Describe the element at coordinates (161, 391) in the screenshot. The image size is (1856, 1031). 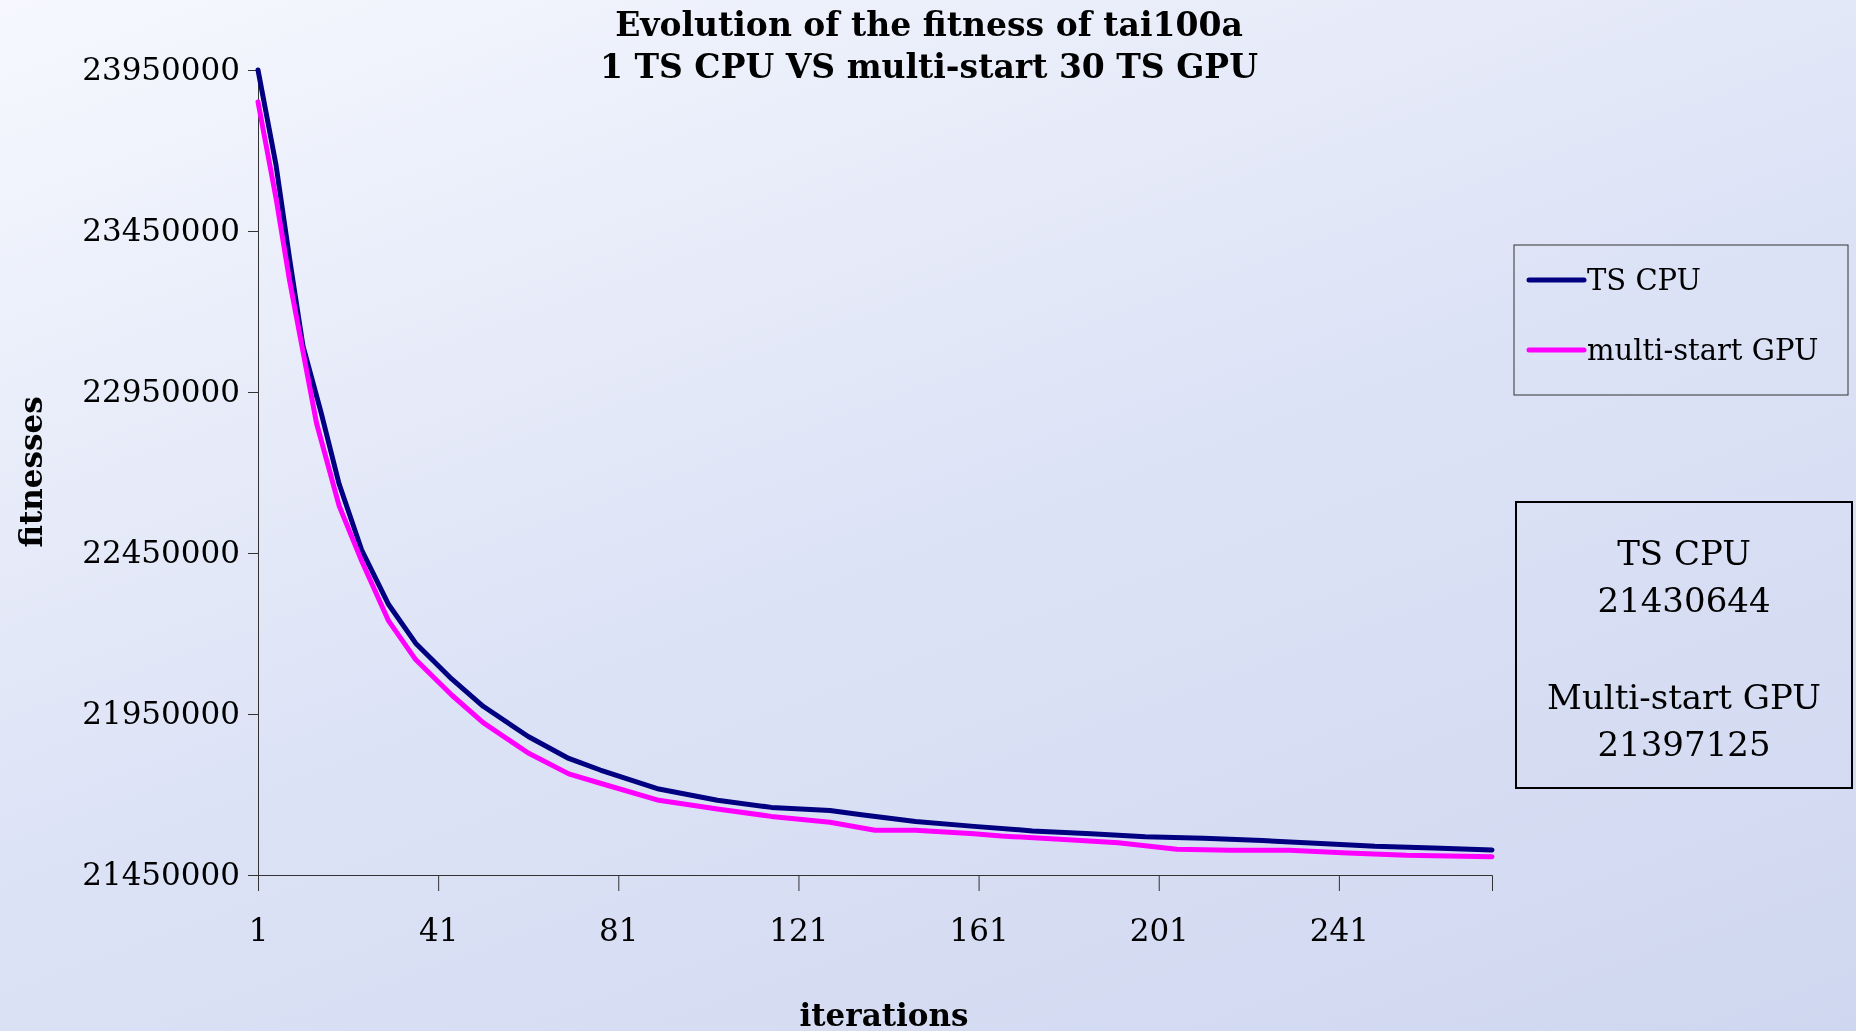
I see `y-tick-label: 22950000` at that location.